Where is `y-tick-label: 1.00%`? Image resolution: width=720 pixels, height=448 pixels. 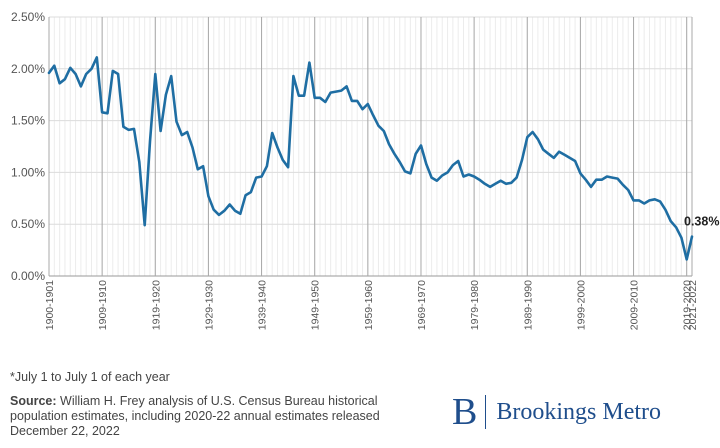 y-tick-label: 1.00% is located at coordinates (28, 172).